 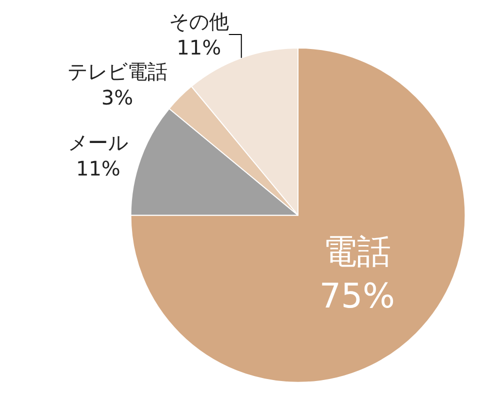 What do you see at coordinates (117, 71) in the screenshot?
I see `slice-label: テレビ電話` at bounding box center [117, 71].